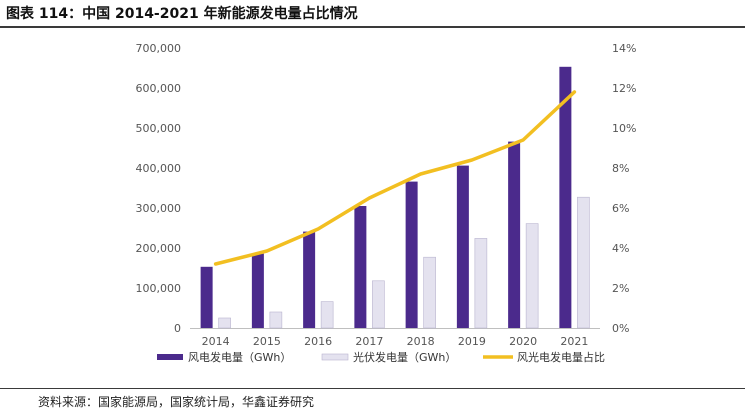  Describe the element at coordinates (335, 357) in the screenshot. I see `legend-swatch-solar` at that location.